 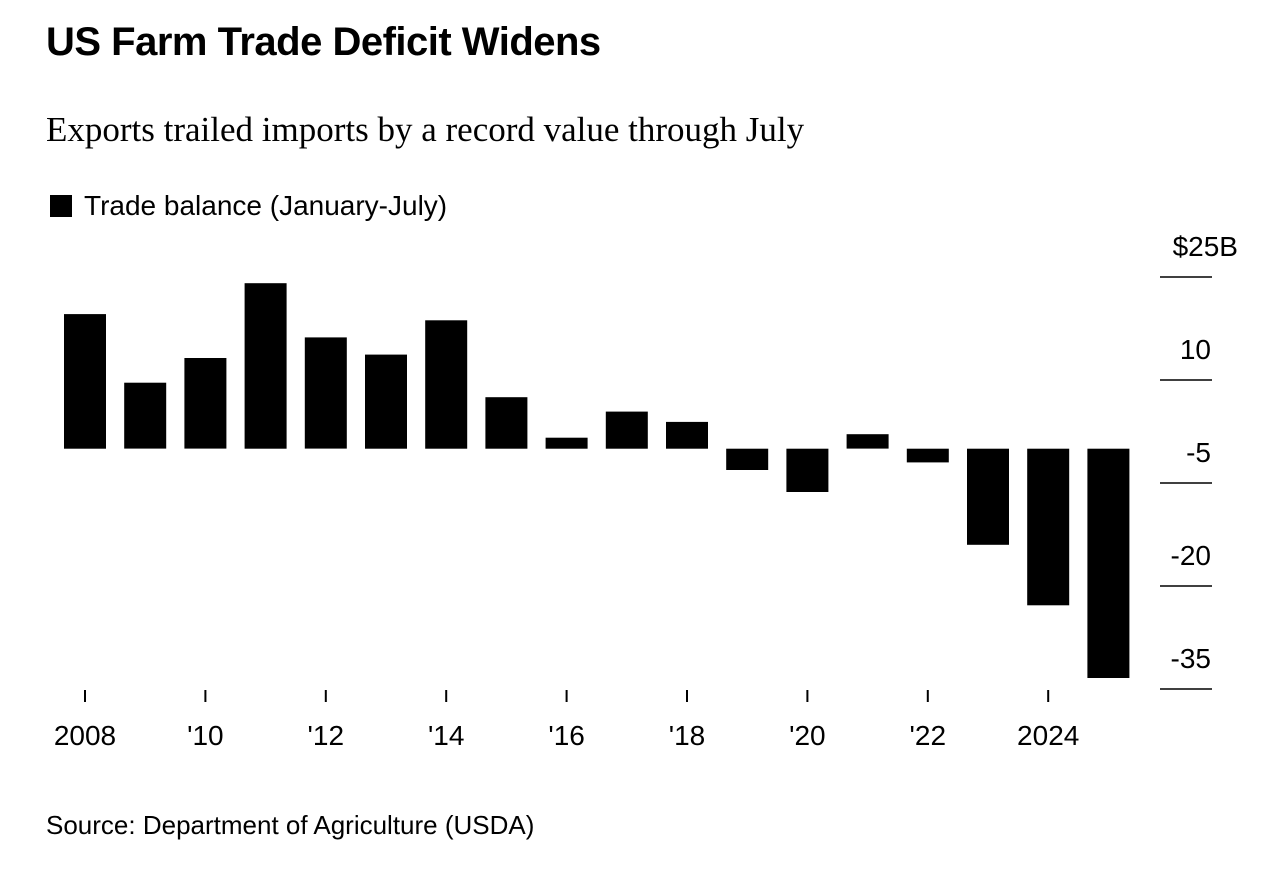 What do you see at coordinates (506, 423) in the screenshot?
I see `bar-2015` at bounding box center [506, 423].